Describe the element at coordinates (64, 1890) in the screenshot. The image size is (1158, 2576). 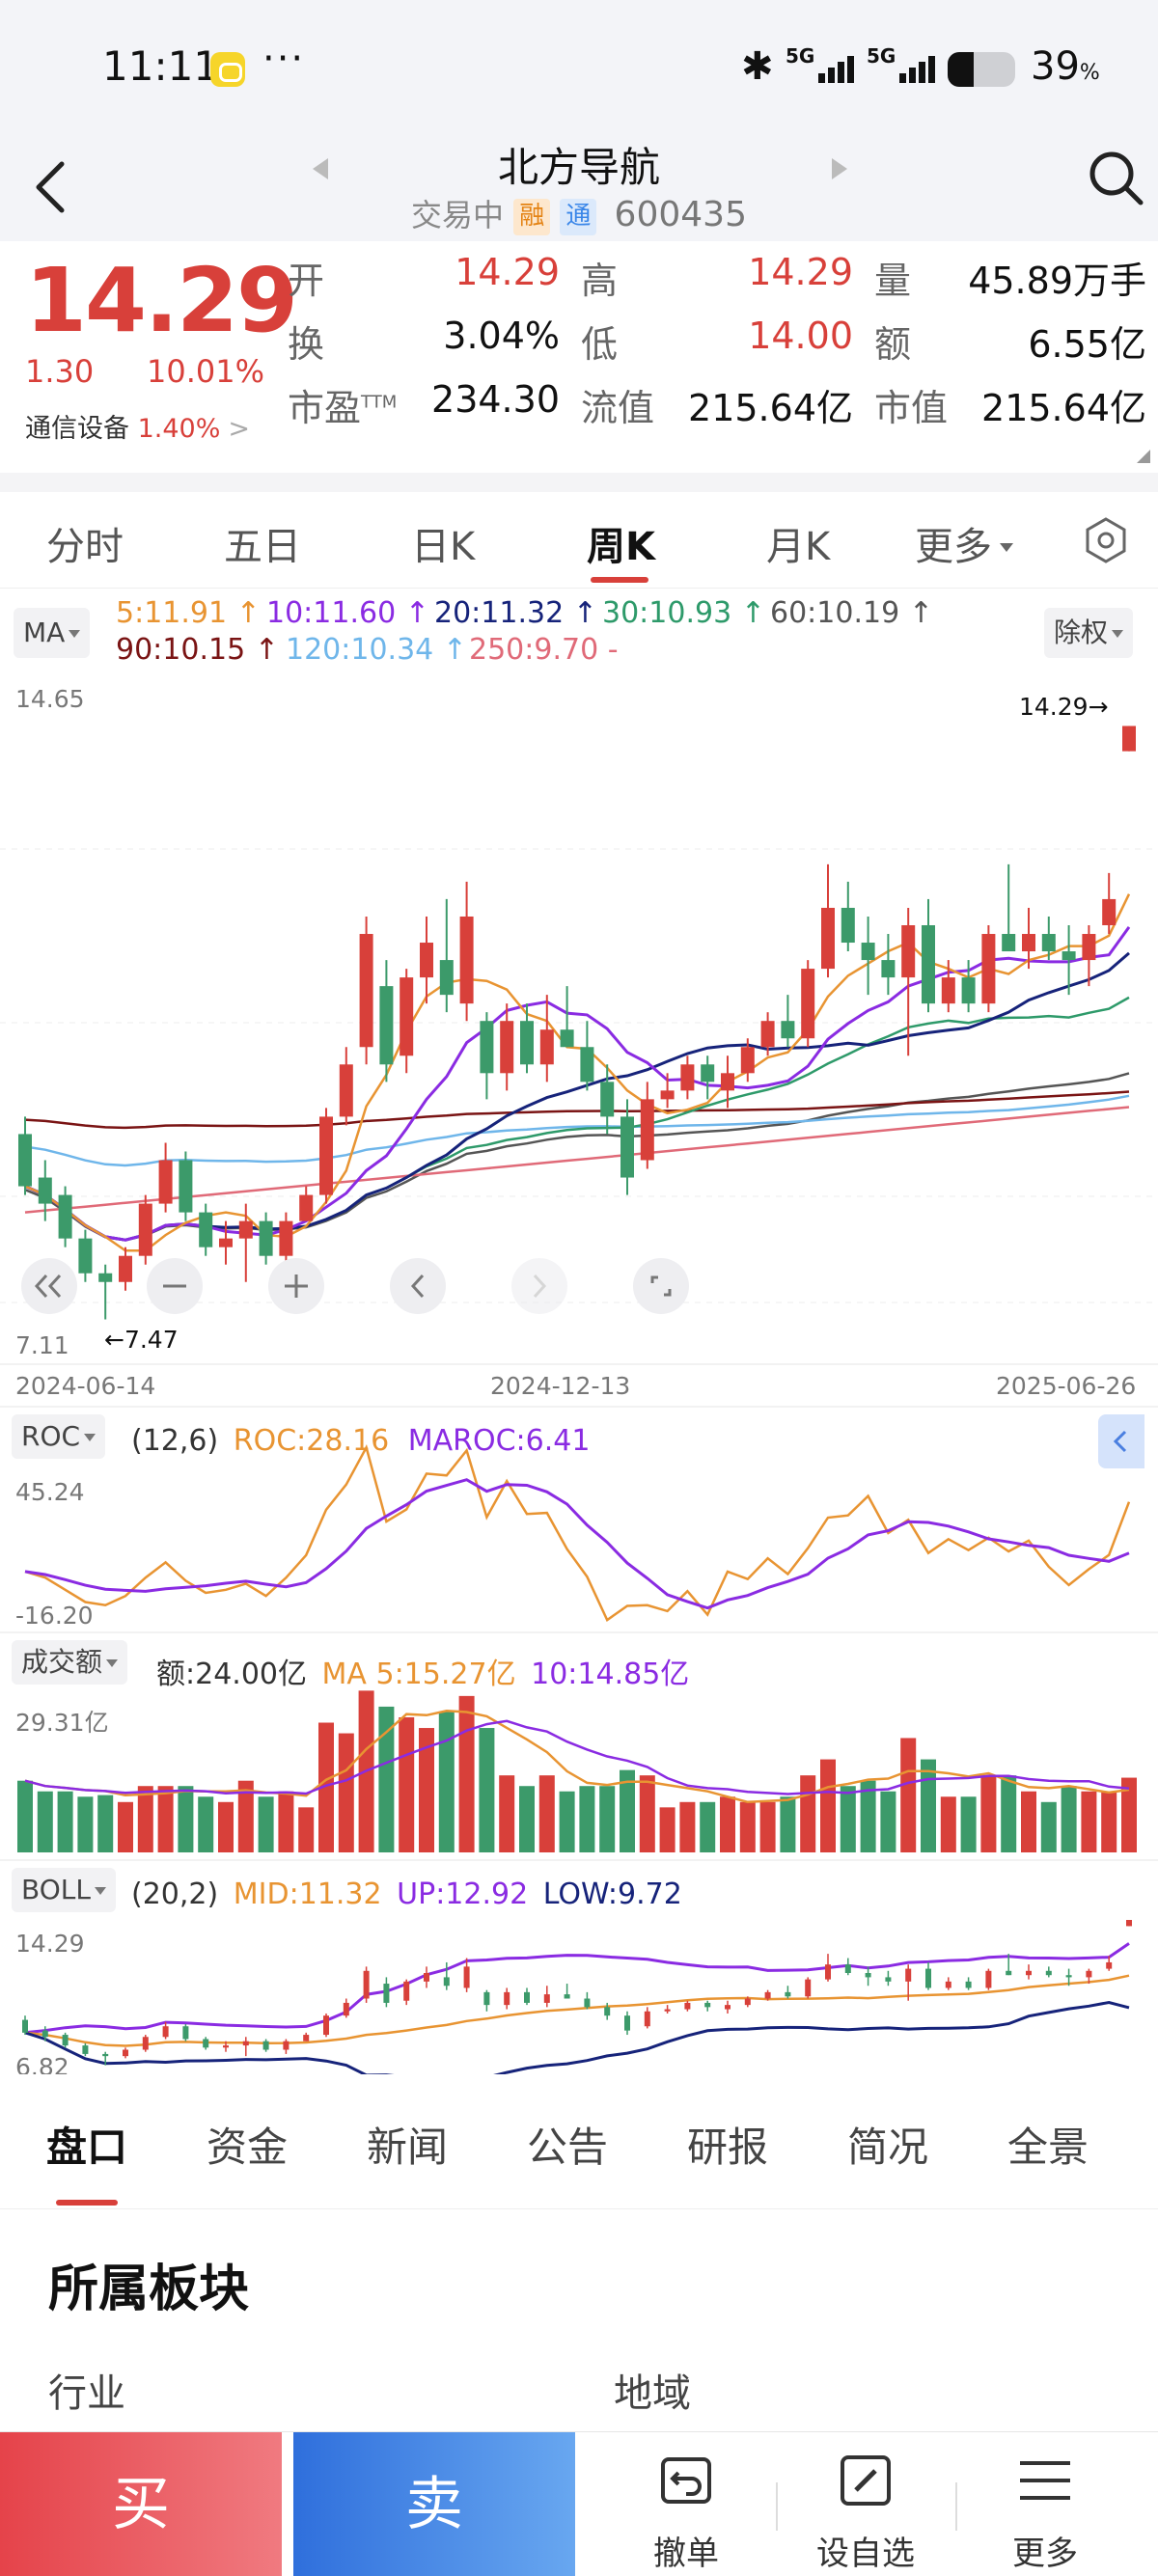
I see `boll-selector: BOLL` at that location.